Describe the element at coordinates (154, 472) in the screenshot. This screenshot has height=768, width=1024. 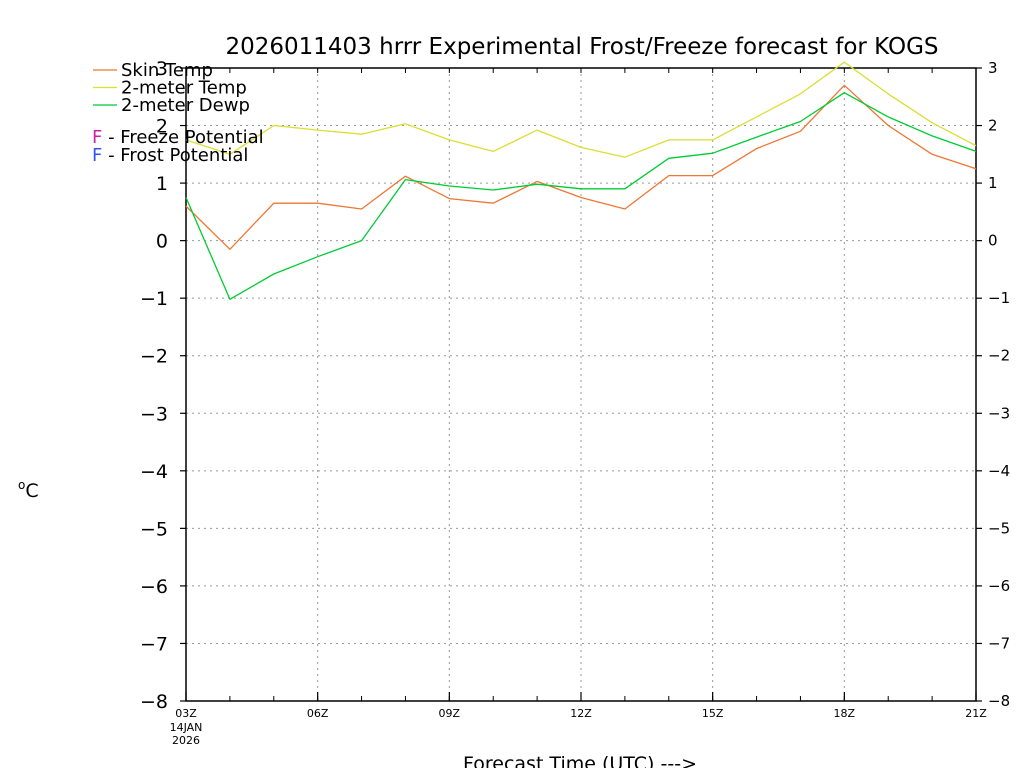
I see `y-tick-label: −4` at that location.